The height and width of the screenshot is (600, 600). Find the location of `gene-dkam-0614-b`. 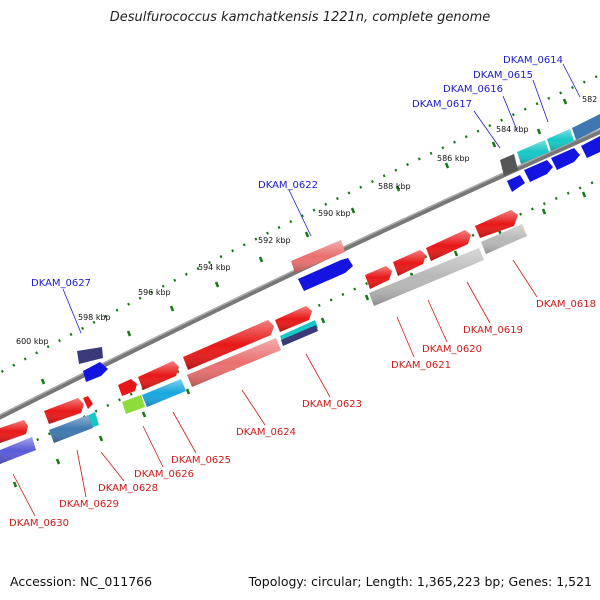

gene-dkam-0614-b is located at coordinates (590, 147).